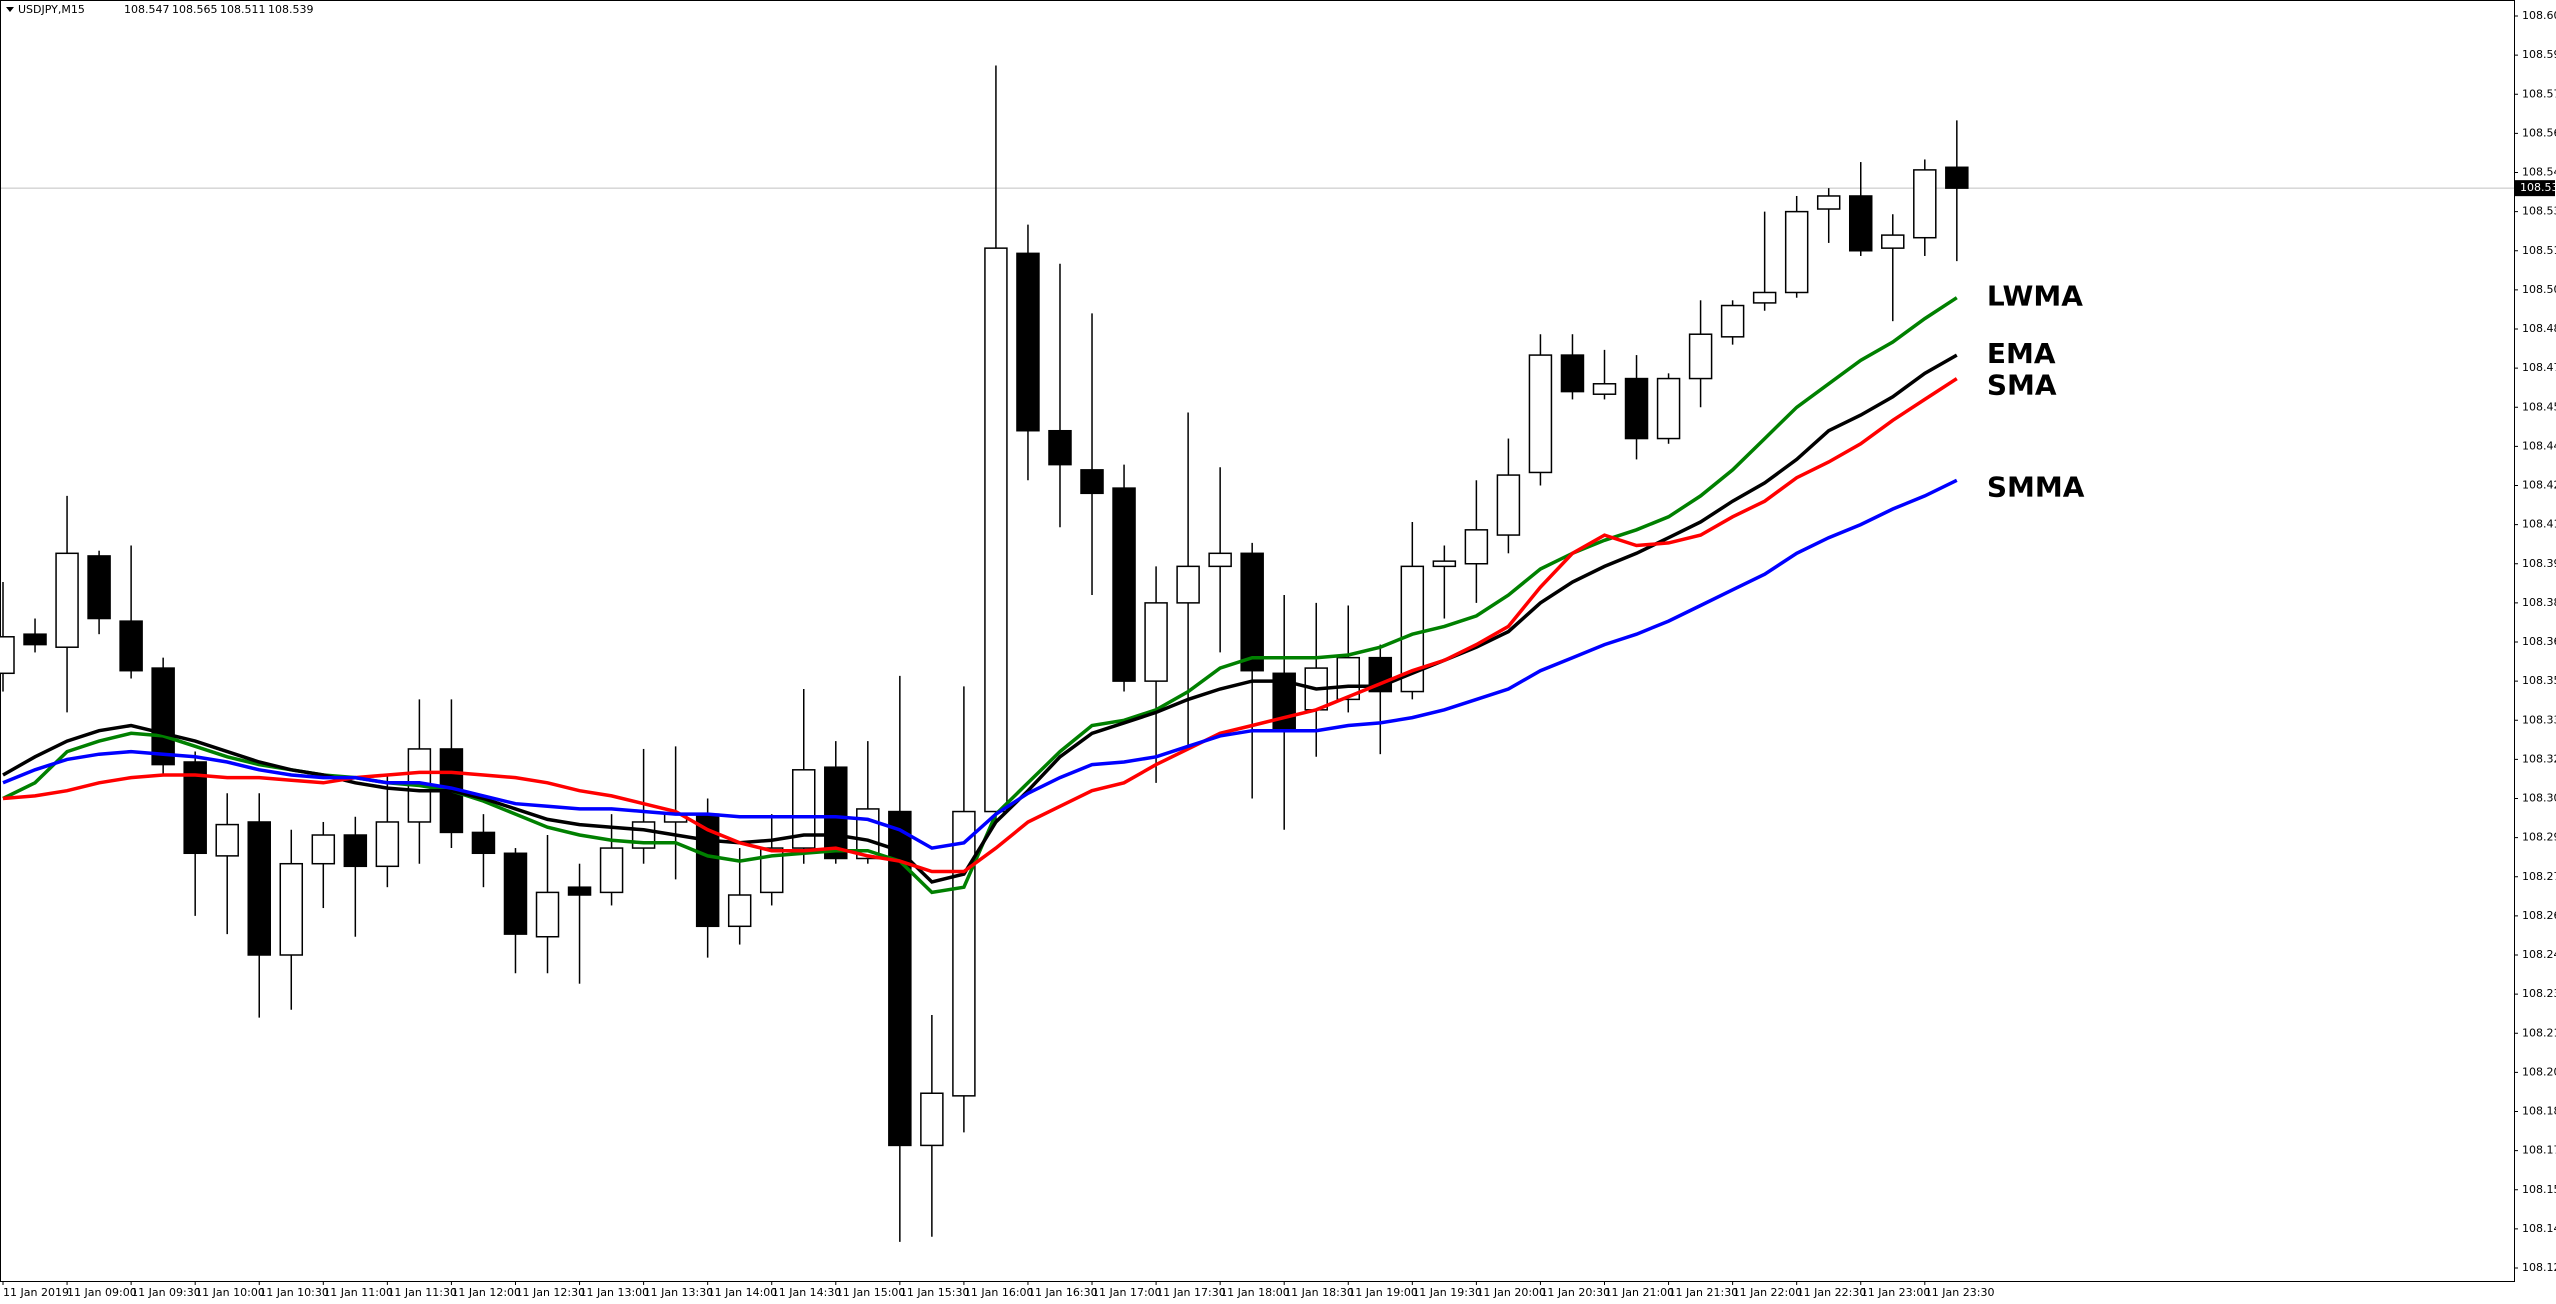 The width and height of the screenshot is (2556, 1304). What do you see at coordinates (10, 9) in the screenshot?
I see `menu-triangle` at bounding box center [10, 9].